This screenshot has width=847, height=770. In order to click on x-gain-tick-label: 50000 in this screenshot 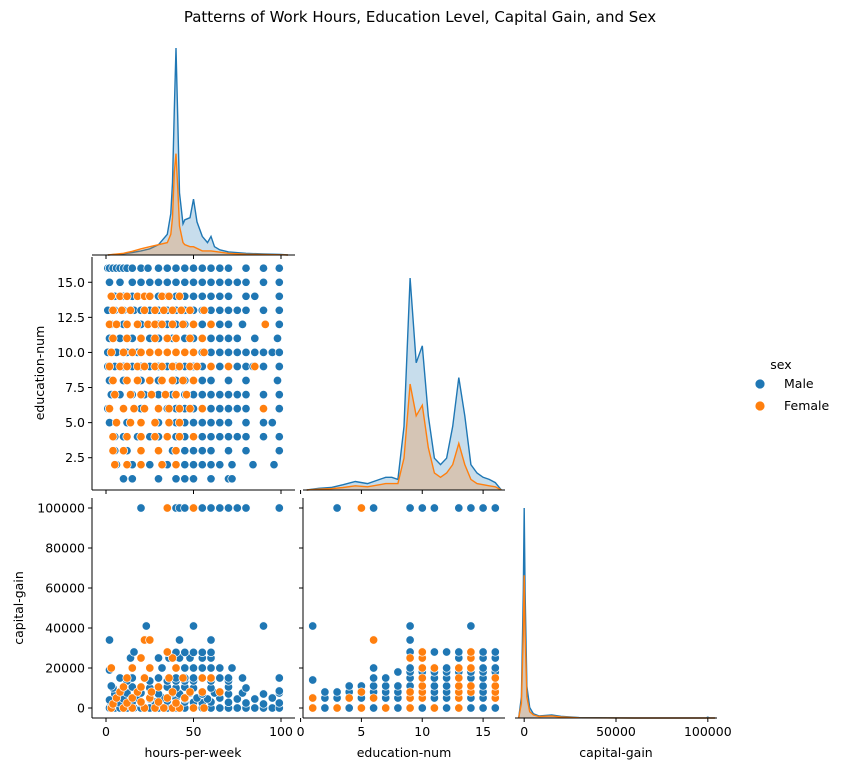, I will do `click(616, 731)`.